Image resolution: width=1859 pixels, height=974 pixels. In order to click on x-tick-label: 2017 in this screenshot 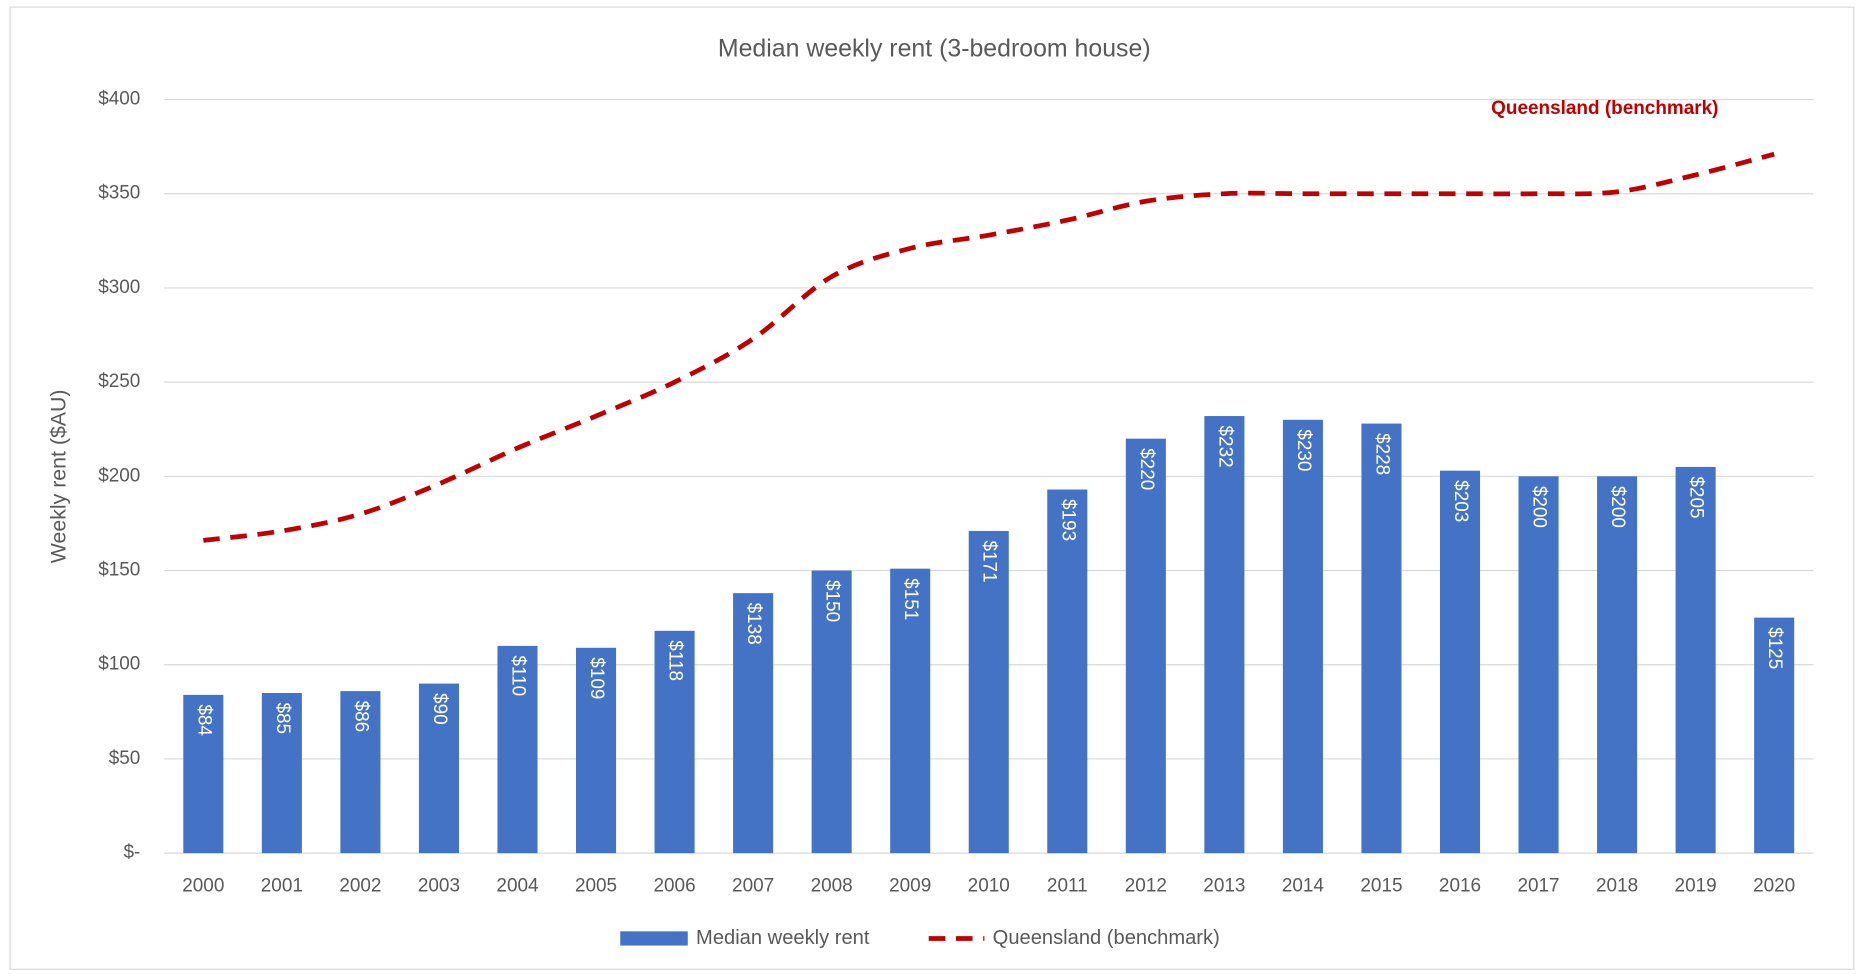, I will do `click(1538, 885)`.